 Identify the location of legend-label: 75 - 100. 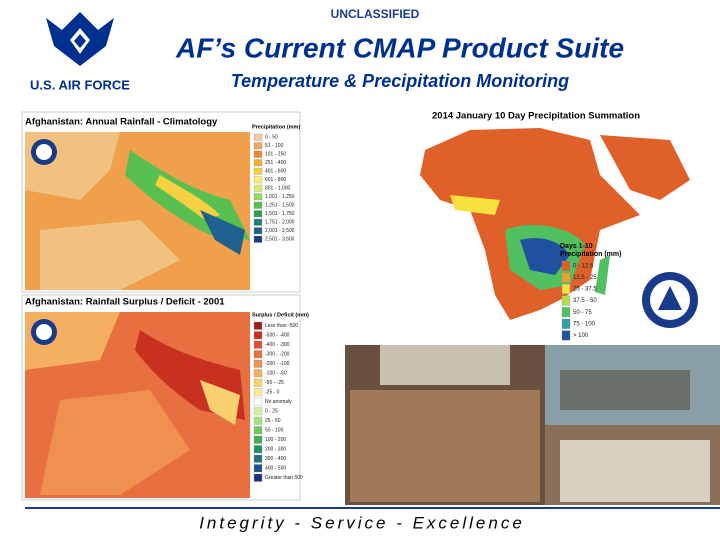
(584, 324).